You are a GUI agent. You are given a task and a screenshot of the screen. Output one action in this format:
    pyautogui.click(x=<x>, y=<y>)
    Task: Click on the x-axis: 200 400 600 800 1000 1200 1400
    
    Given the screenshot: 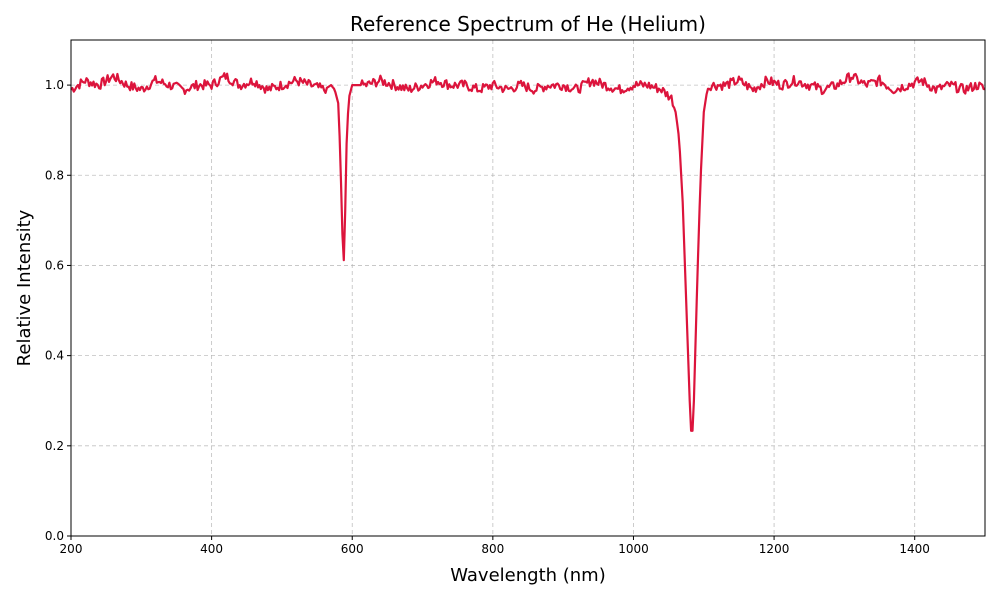 What is the action you would take?
    pyautogui.click(x=495, y=546)
    